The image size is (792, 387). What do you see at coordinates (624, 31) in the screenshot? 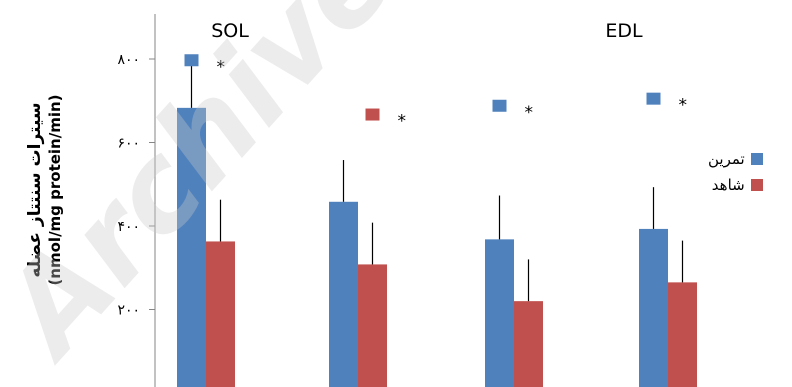
I see `group-label: EDL` at bounding box center [624, 31].